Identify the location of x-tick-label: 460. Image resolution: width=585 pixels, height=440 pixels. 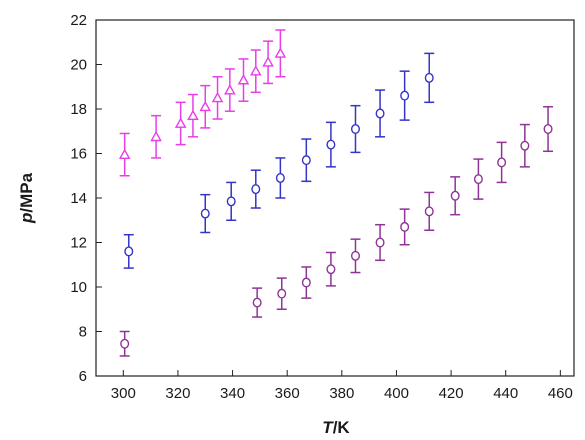
(560, 393).